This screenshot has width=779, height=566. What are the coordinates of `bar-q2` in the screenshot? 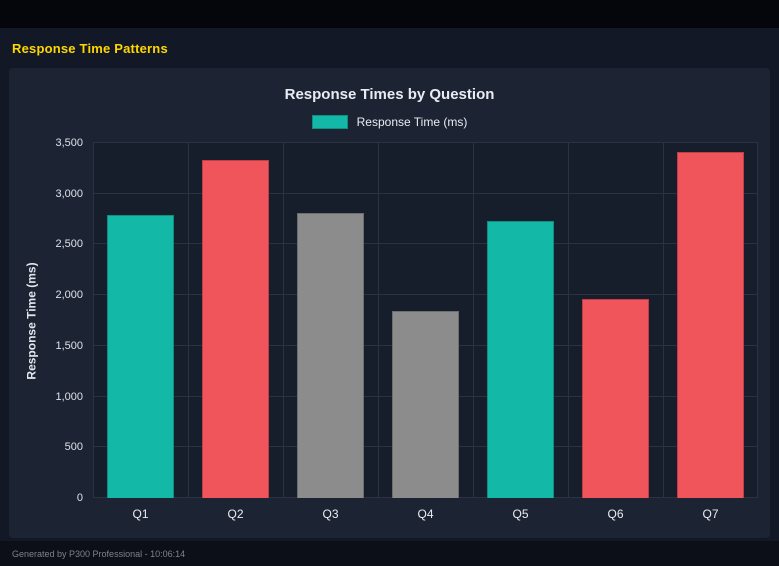 It's located at (235, 329).